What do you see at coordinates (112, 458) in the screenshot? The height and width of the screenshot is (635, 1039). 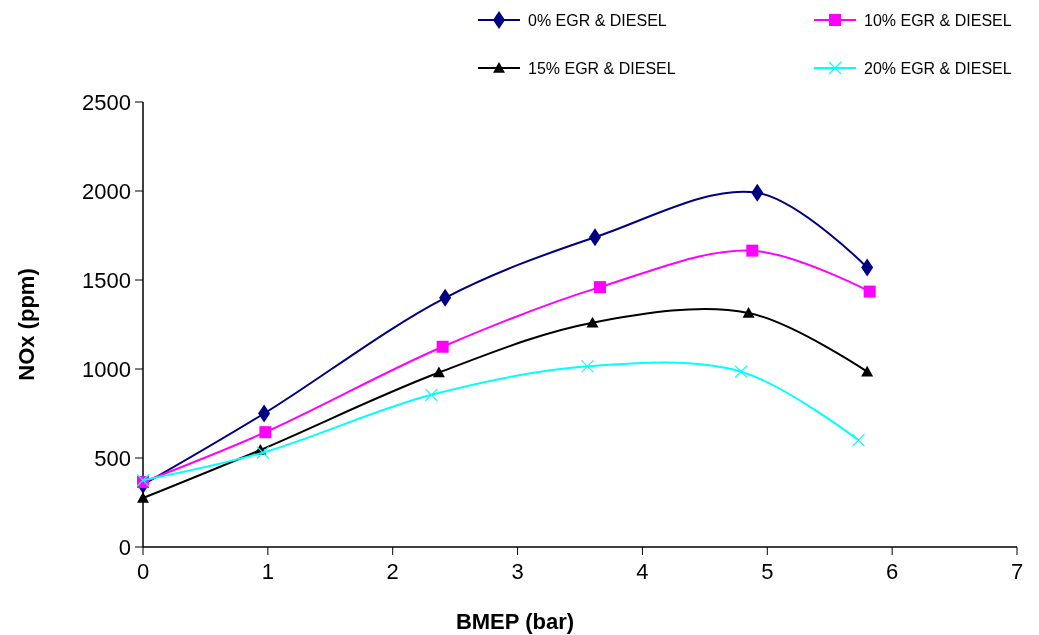 I see `y-tick-label: 500` at bounding box center [112, 458].